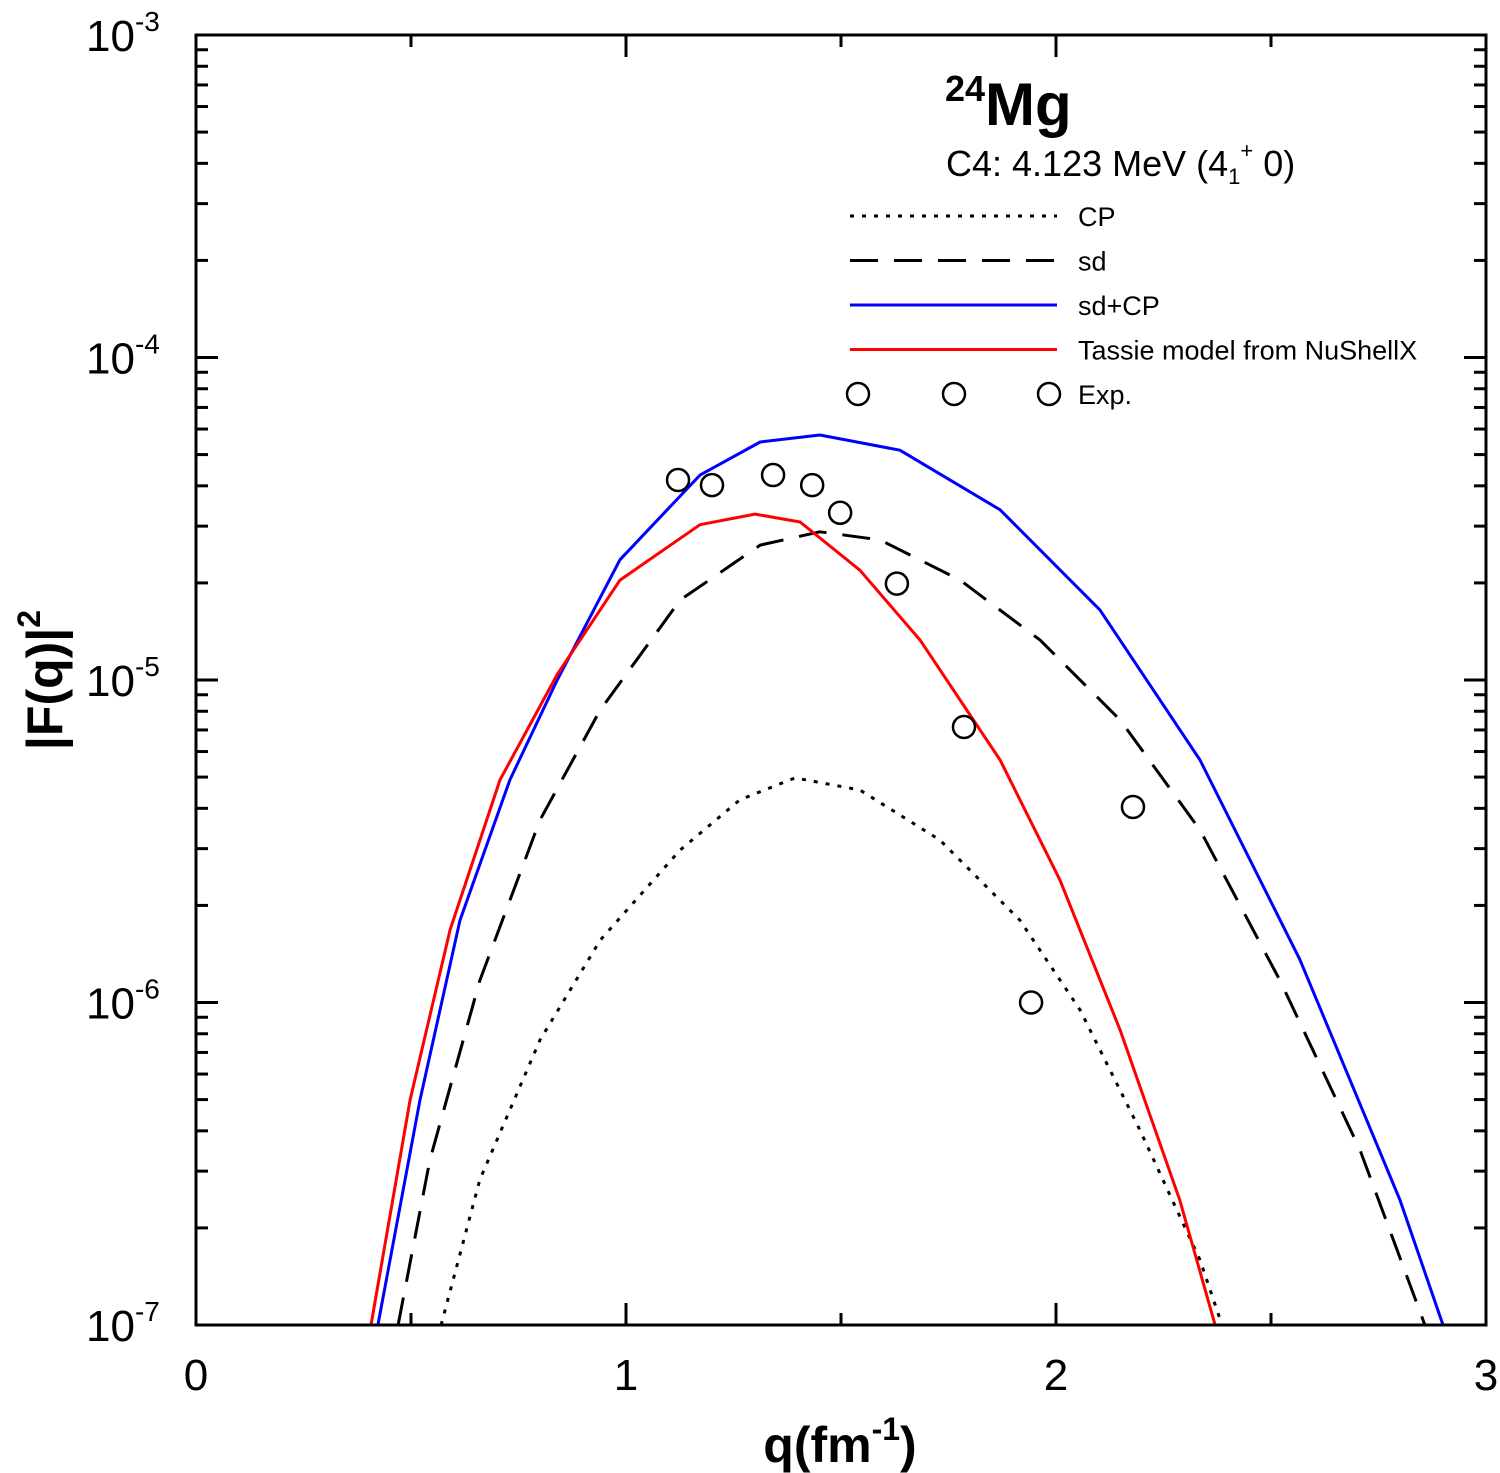 Image resolution: width=1500 pixels, height=1473 pixels. What do you see at coordinates (196, 1375) in the screenshot?
I see `x-tick-label: 0` at bounding box center [196, 1375].